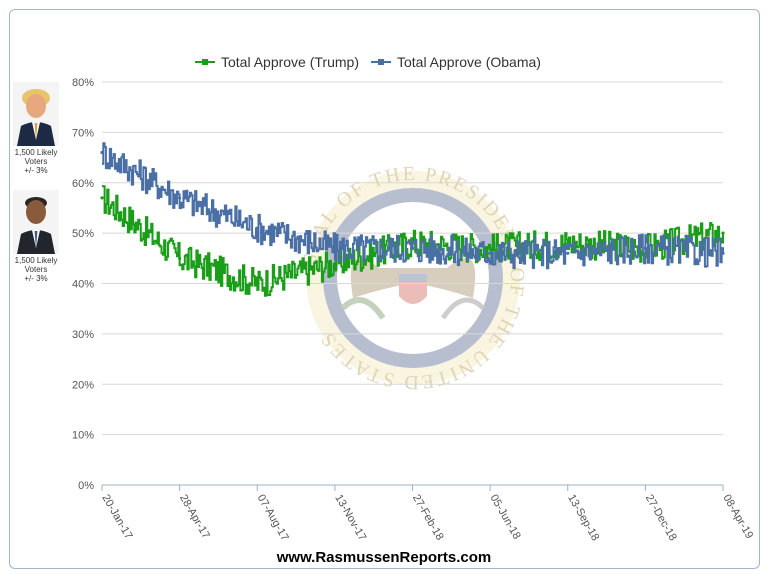 The width and height of the screenshot is (768, 574). Describe the element at coordinates (83, 184) in the screenshot. I see `y-tick-label: 60%` at that location.